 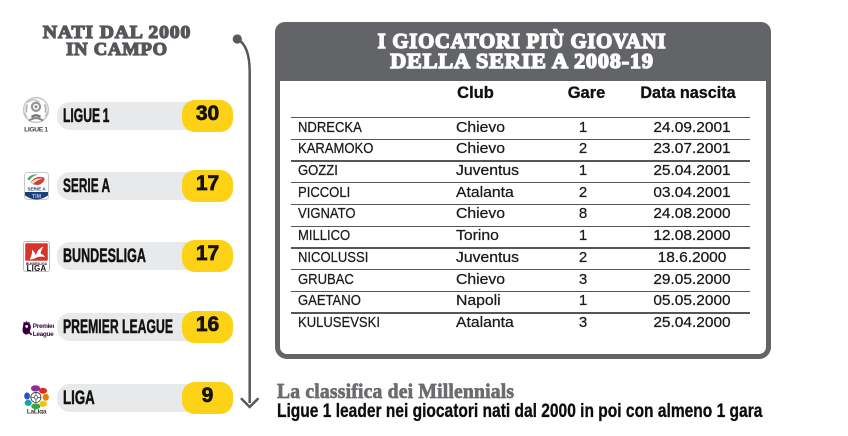 I want to click on svg-text: LIGUE 1, so click(x=36, y=129).